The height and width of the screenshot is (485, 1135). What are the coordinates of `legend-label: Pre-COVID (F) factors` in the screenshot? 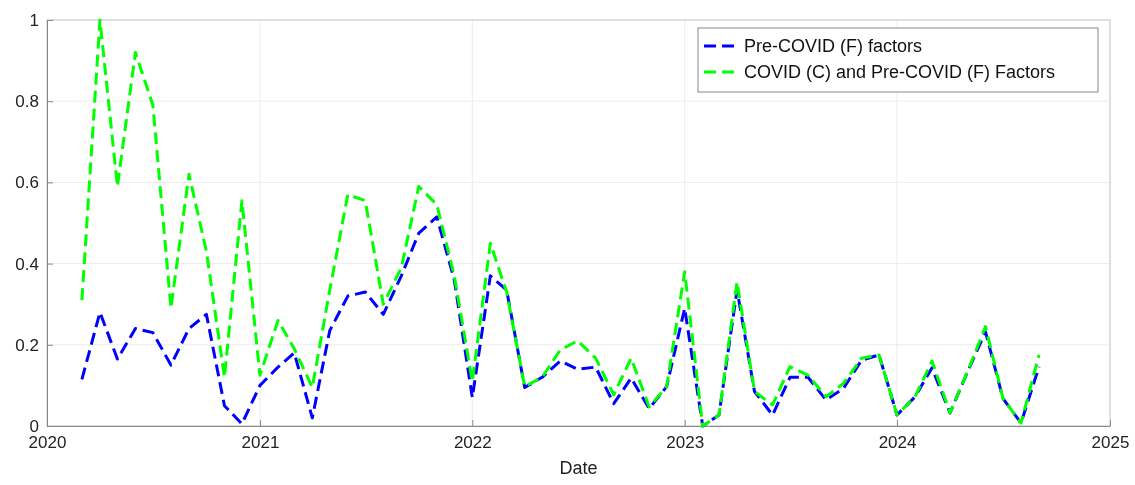 It's located at (833, 46).